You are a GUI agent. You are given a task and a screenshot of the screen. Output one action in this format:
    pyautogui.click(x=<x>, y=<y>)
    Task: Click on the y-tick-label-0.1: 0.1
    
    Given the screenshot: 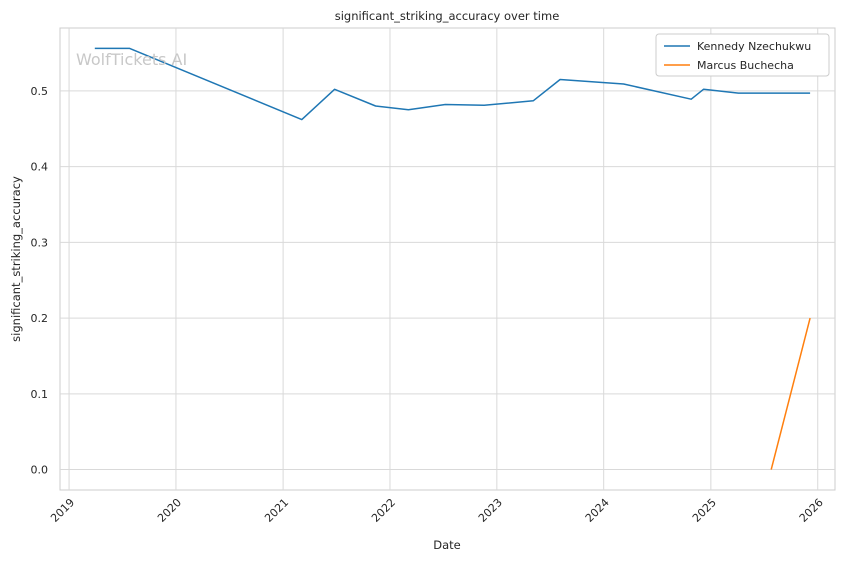 What is the action you would take?
    pyautogui.click(x=40, y=394)
    